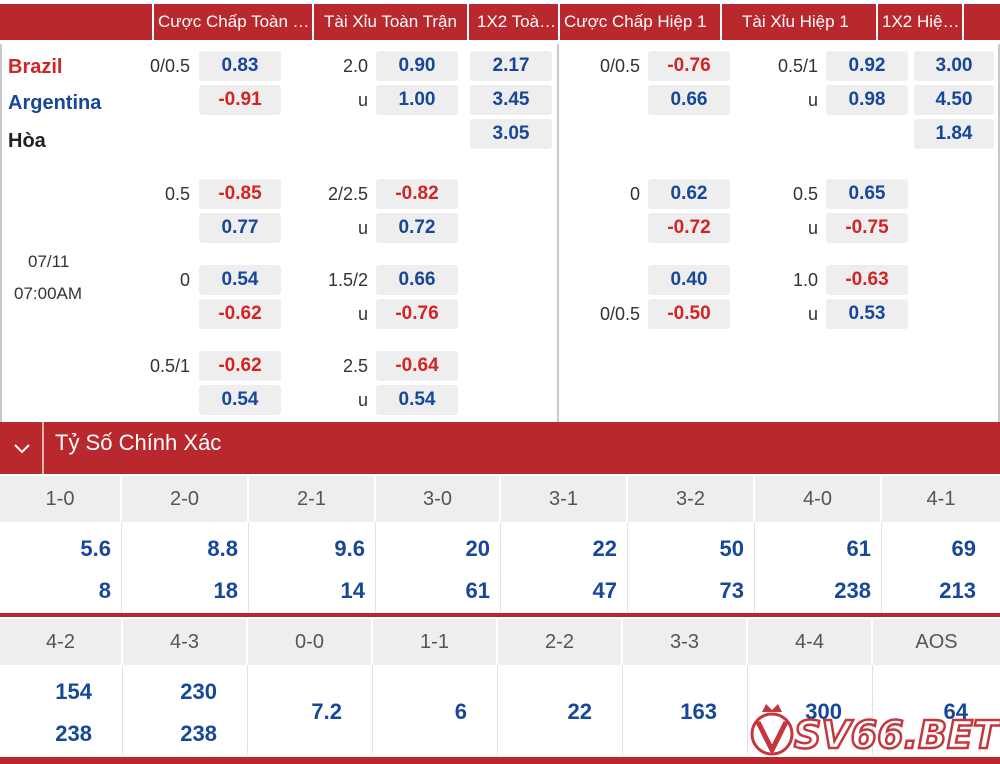 This screenshot has width=1000, height=764. Describe the element at coordinates (511, 100) in the screenshot. I see `ft-1x2-away-odds: 3.45` at that location.